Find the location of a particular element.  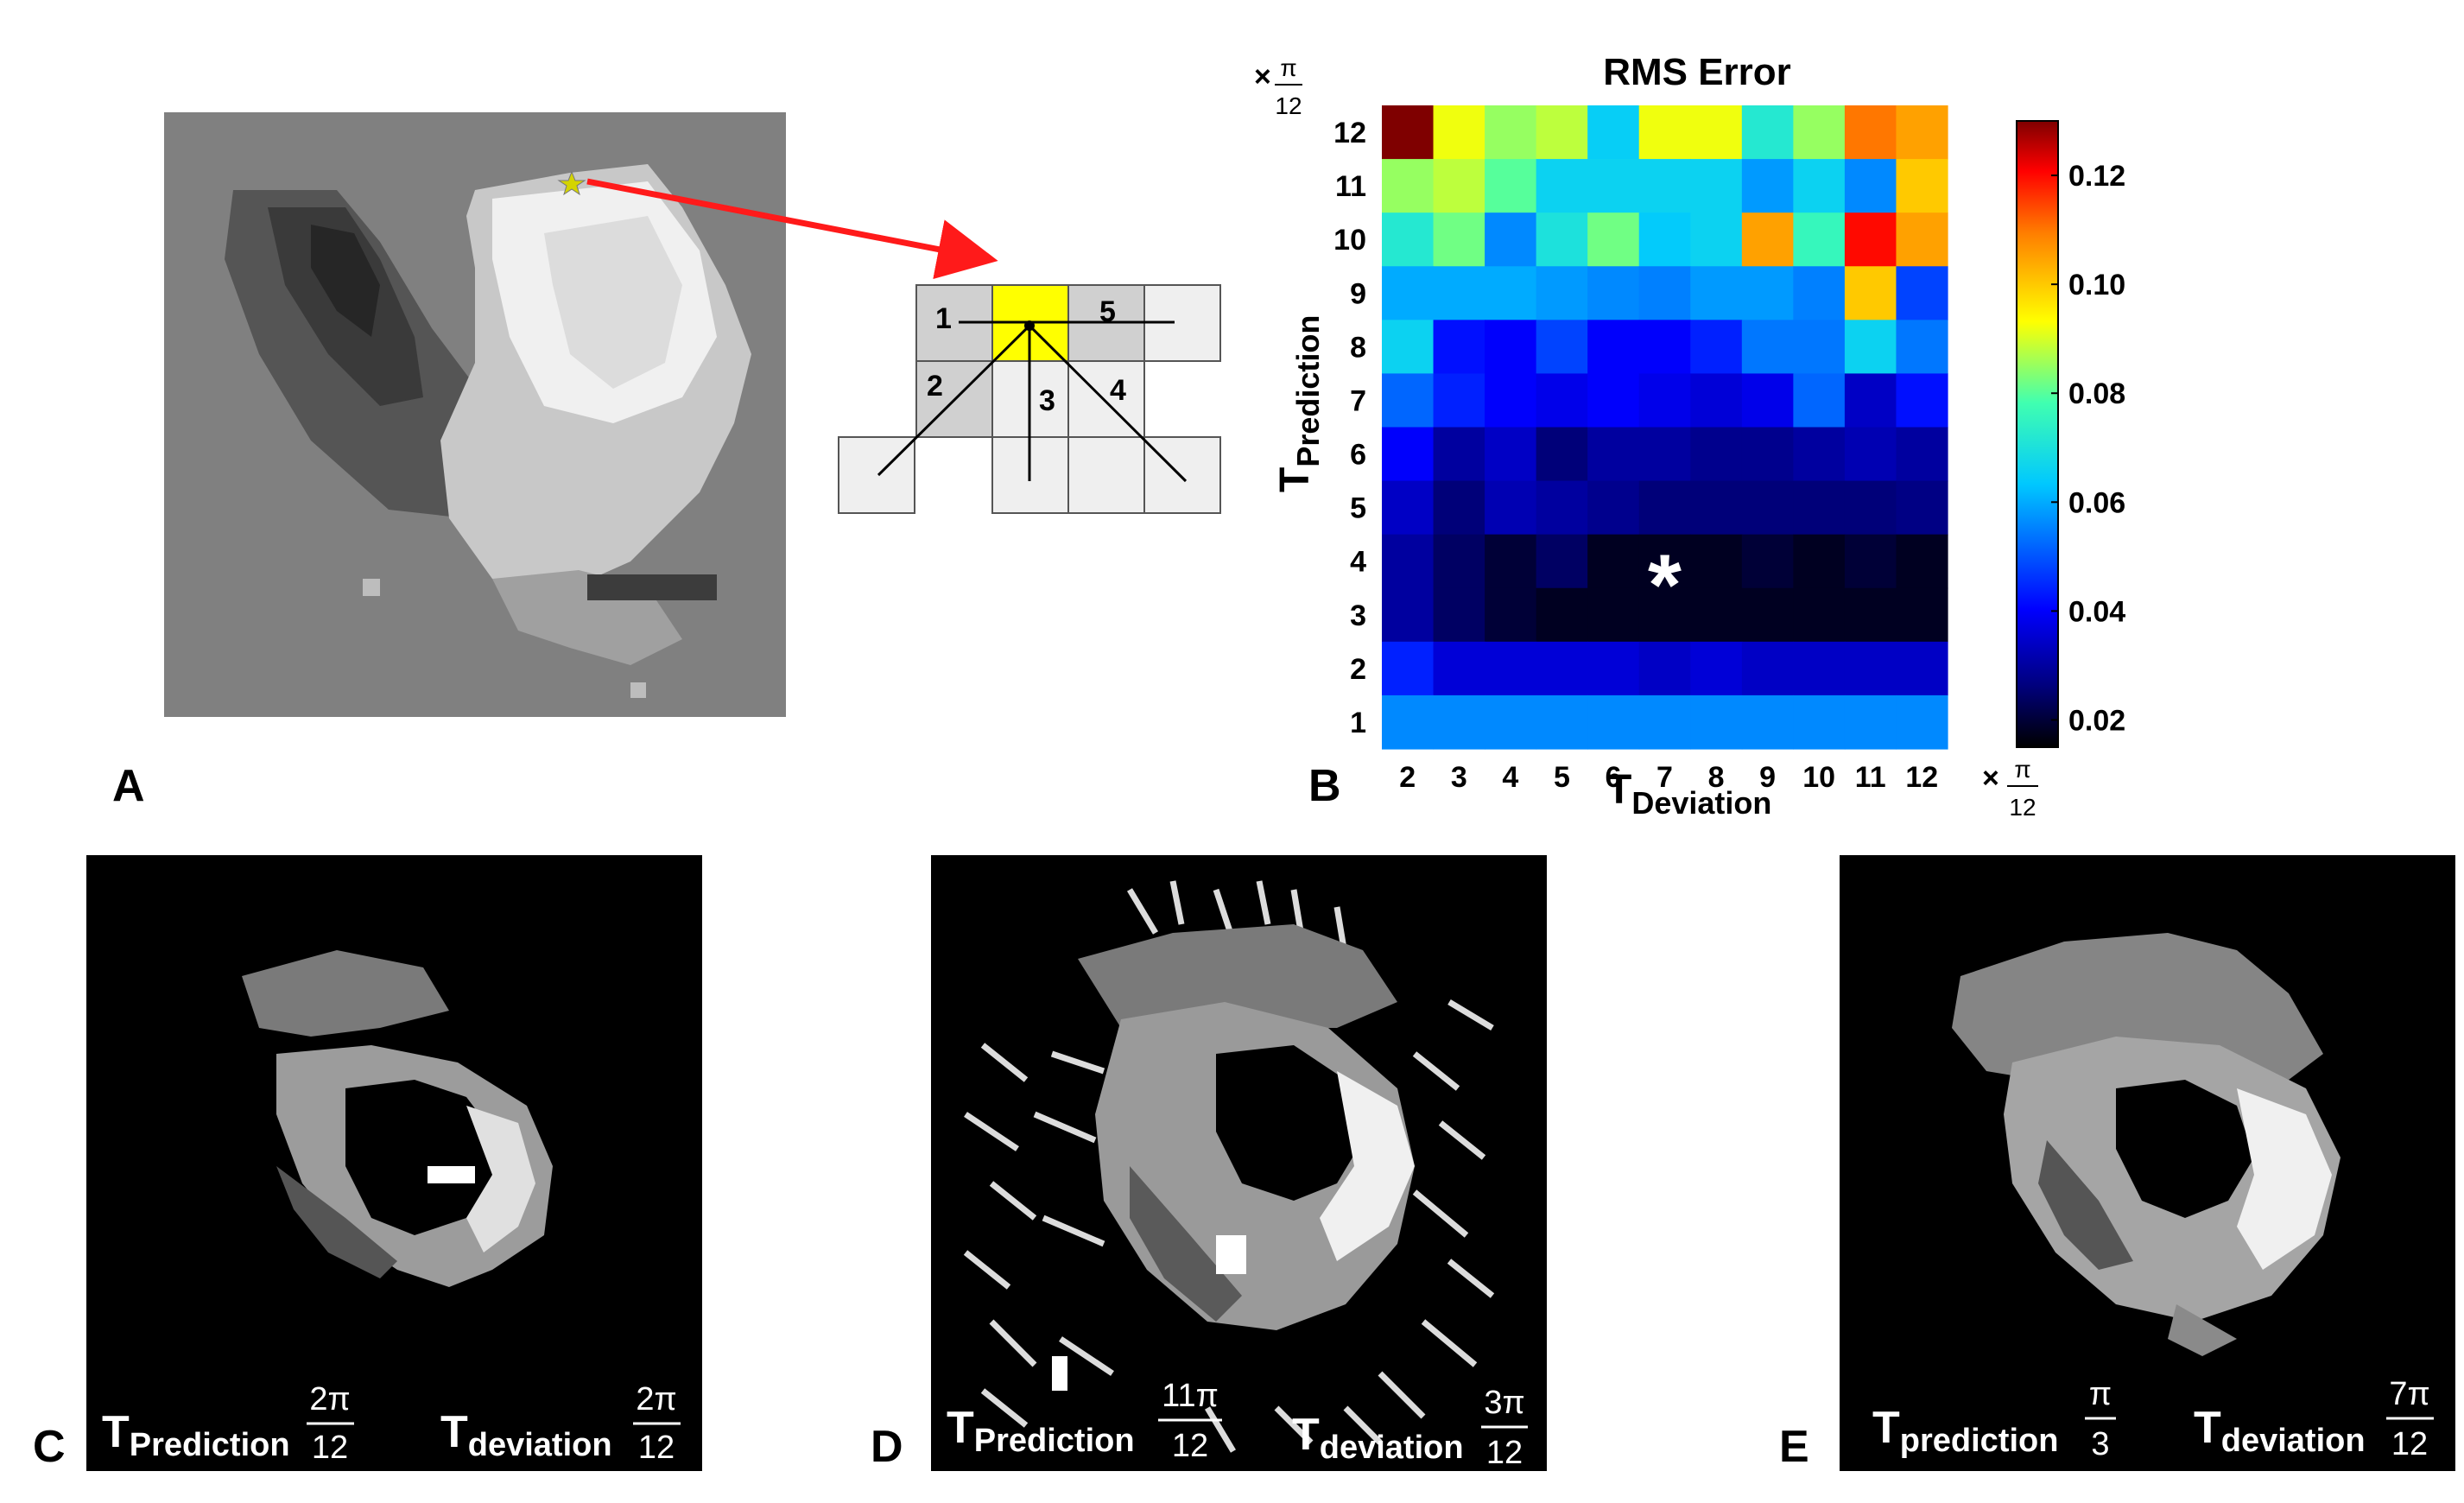

svg-text: TPrediction is located at coordinates (196, 1435).